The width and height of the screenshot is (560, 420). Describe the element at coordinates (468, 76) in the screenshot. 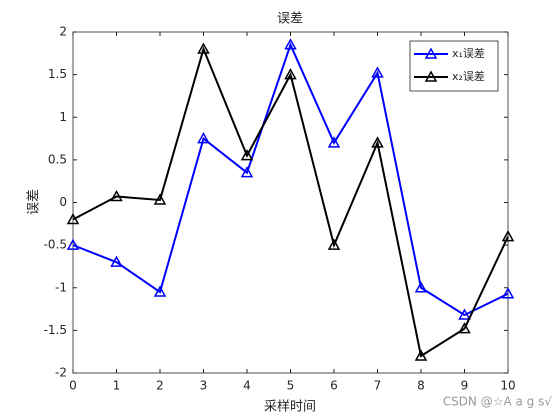

I see `legend-label: x₂误差` at that location.